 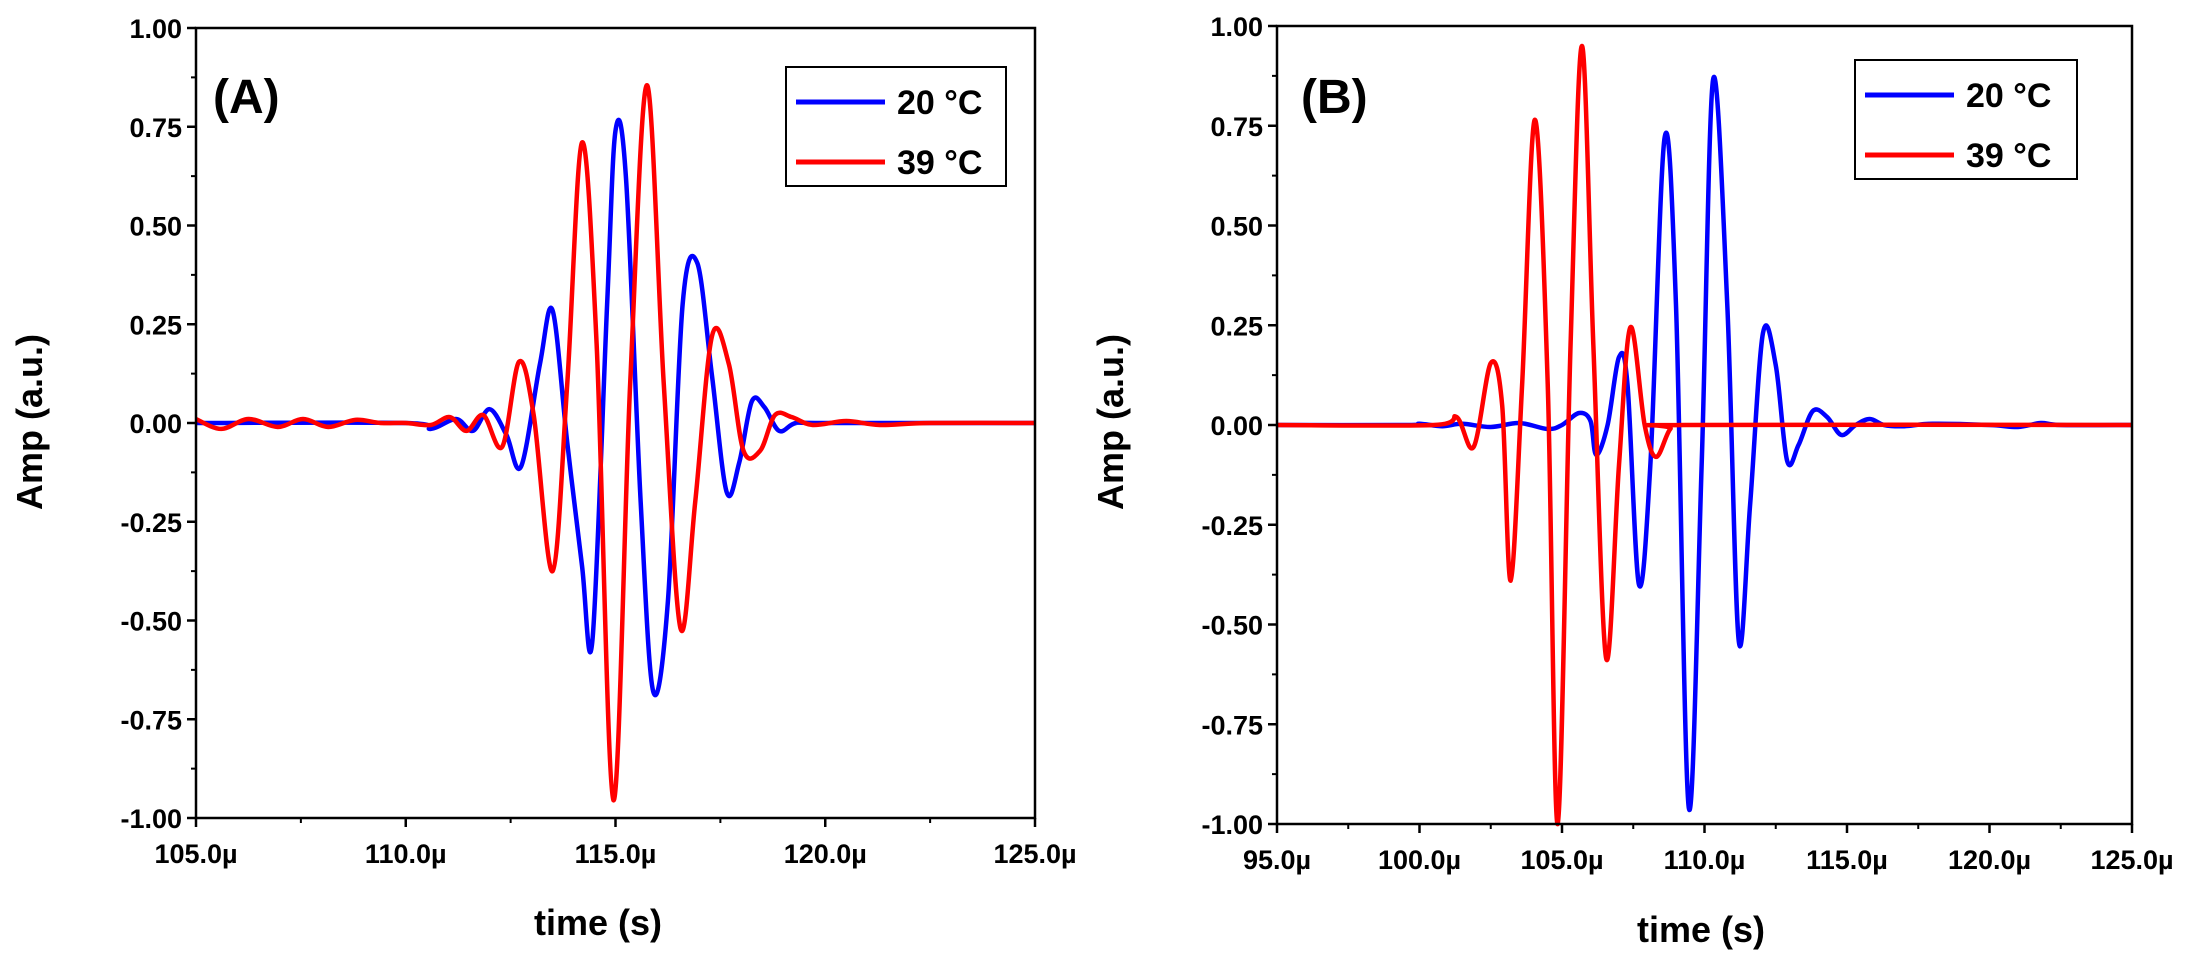 I want to click on panel-a-y-tick-label: -0.75, so click(x=151, y=720).